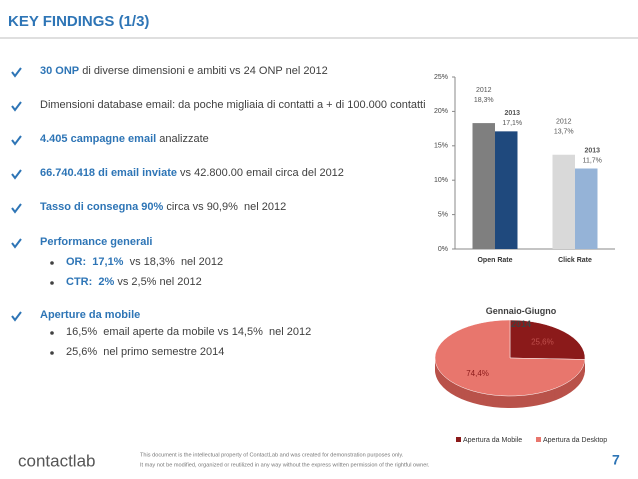  What do you see at coordinates (441, 77) in the screenshot?
I see `y-tick-label: 25%` at bounding box center [441, 77].